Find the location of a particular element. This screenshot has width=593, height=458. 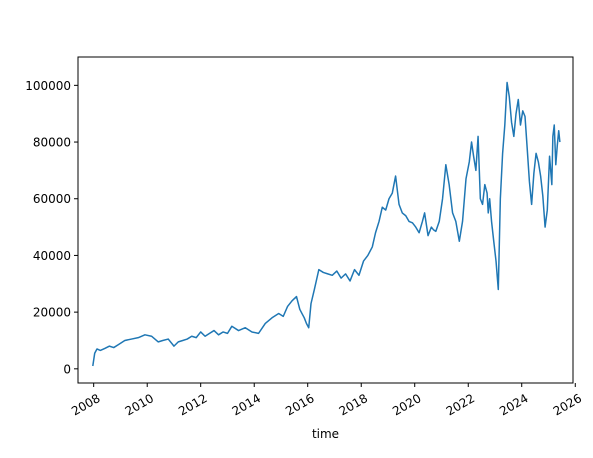

y-tick-label: 100000 is located at coordinates (48, 86).